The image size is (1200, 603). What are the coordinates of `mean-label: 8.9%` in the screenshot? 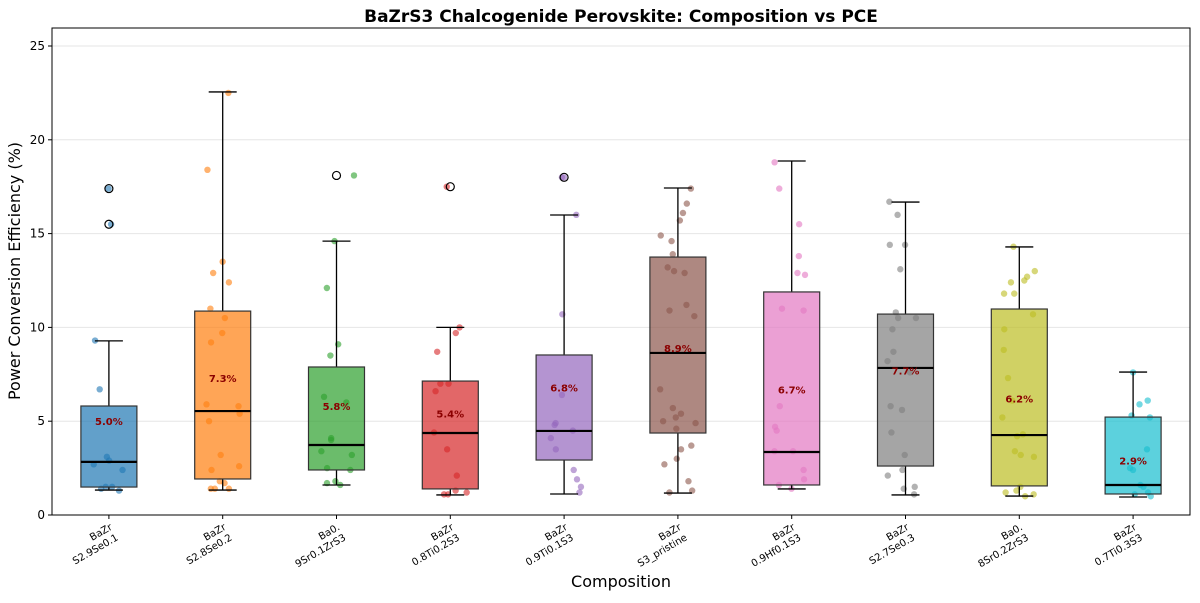 It's located at (678, 349).